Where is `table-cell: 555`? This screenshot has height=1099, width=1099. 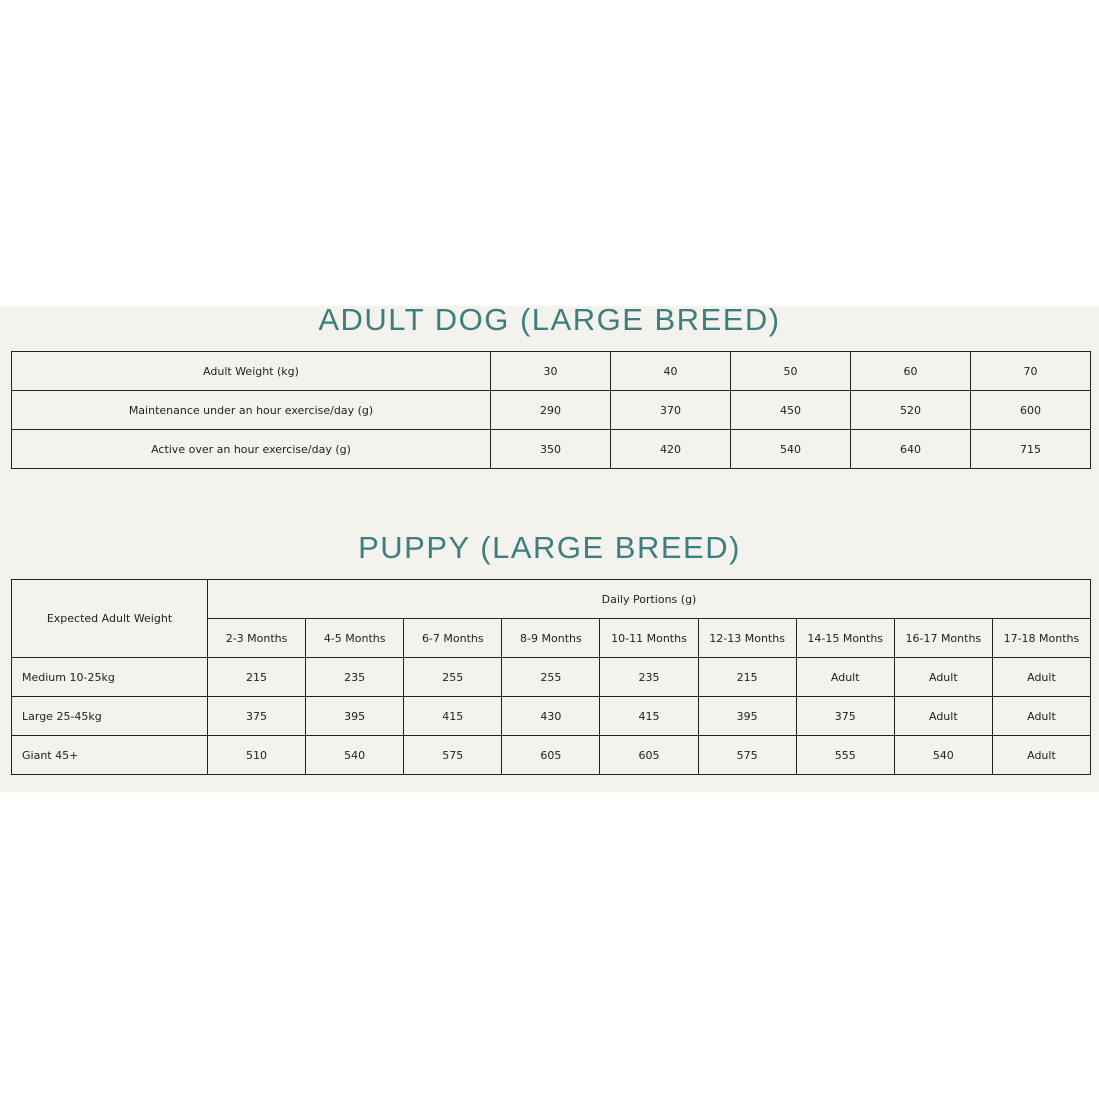 table-cell: 555 is located at coordinates (845, 755).